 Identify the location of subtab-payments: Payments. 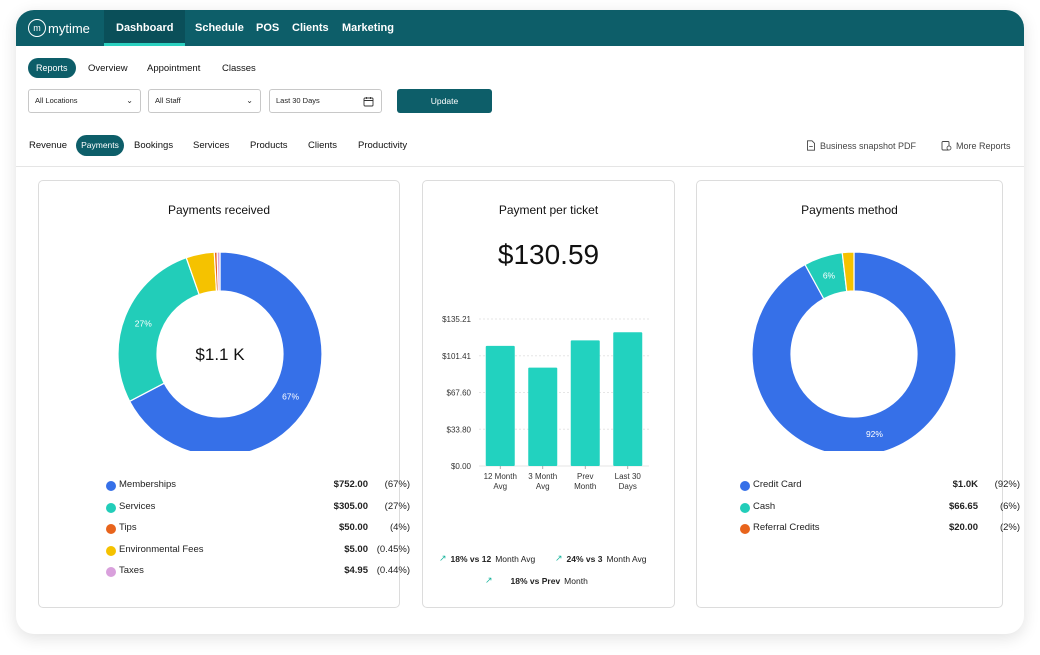
(100, 145).